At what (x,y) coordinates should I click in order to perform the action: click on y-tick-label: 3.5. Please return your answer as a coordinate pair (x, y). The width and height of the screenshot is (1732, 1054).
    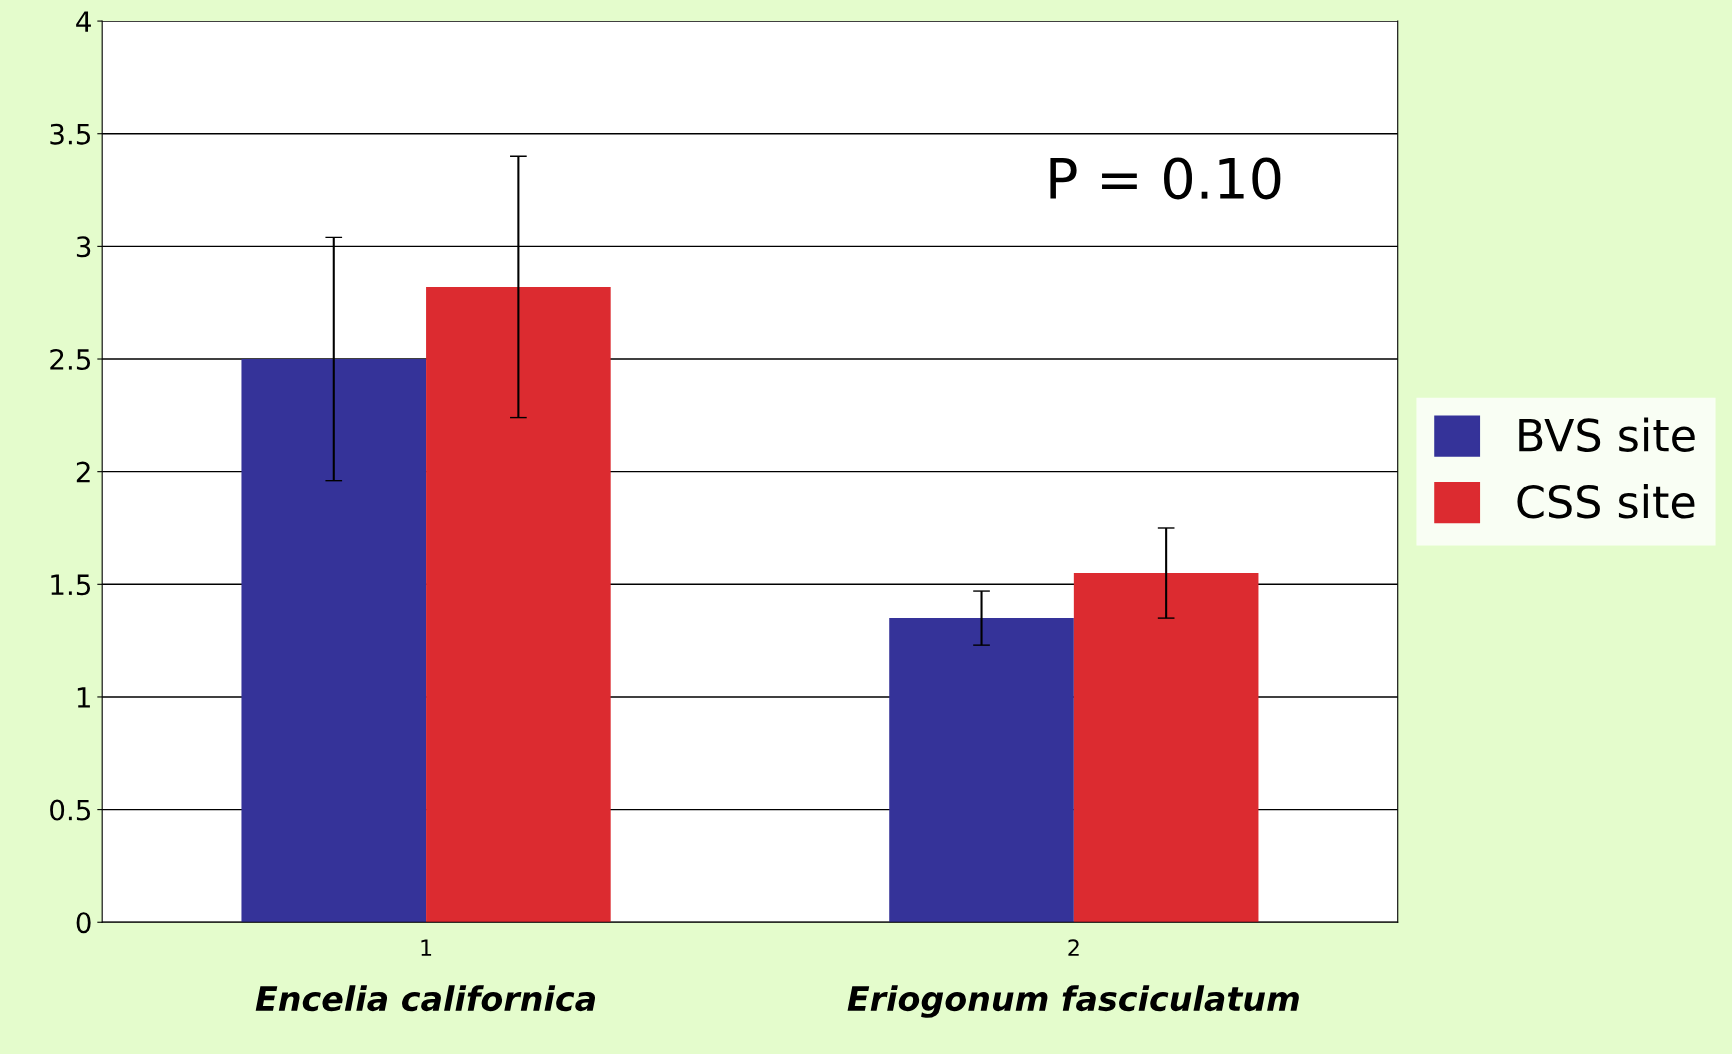
    Looking at the image, I should click on (70, 134).